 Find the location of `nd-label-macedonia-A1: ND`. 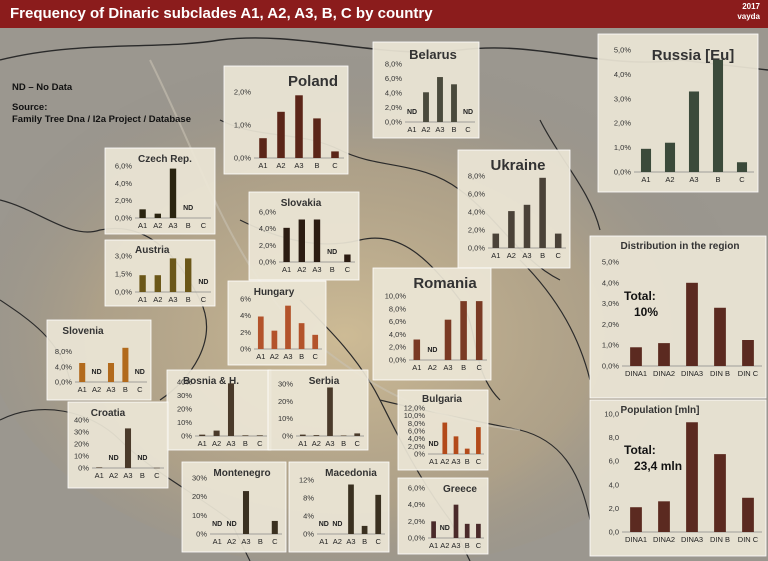

nd-label-macedonia-A1: ND is located at coordinates (324, 524).